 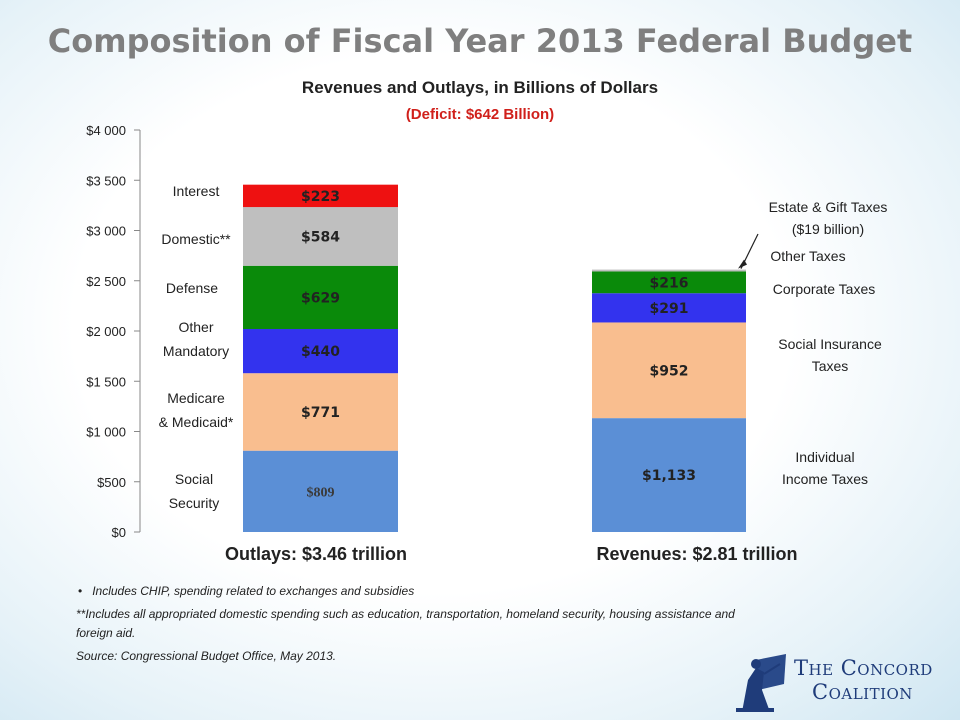 I want to click on data-label: $629, so click(x=320, y=298).